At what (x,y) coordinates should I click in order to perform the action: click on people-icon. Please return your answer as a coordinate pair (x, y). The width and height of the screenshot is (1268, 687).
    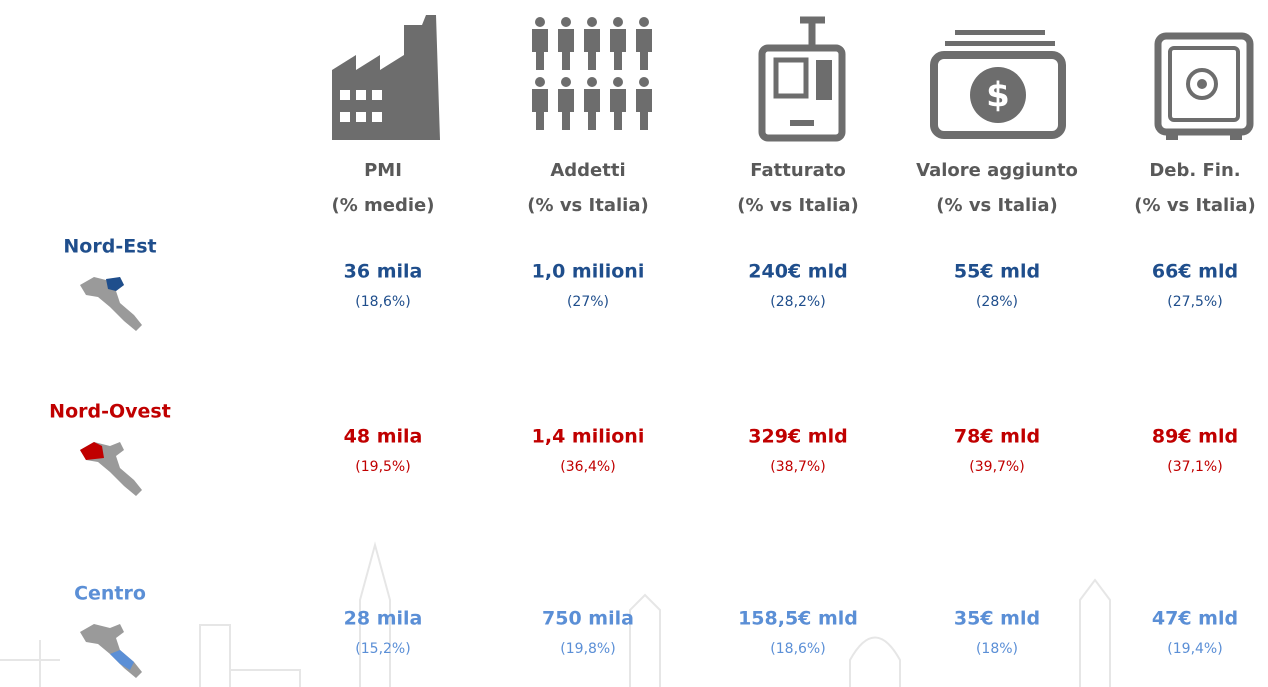
    Looking at the image, I should click on (592, 73).